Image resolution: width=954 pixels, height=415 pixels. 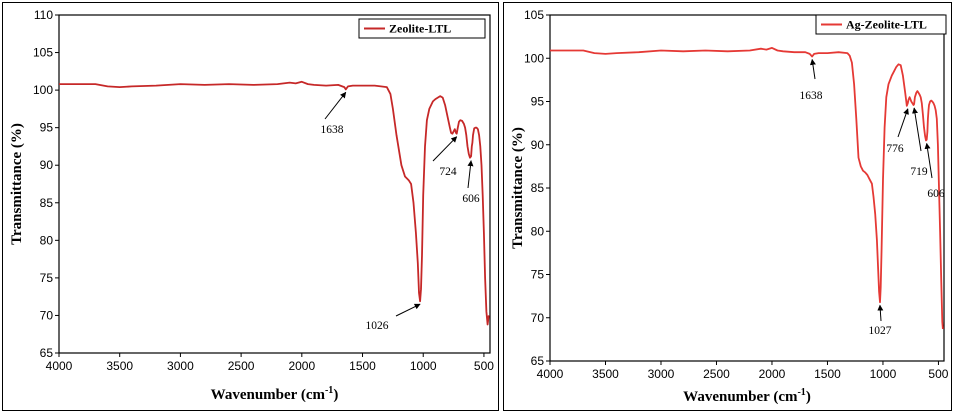 I want to click on legend: Ag-Zeolite-LTL, so click(x=881, y=24).